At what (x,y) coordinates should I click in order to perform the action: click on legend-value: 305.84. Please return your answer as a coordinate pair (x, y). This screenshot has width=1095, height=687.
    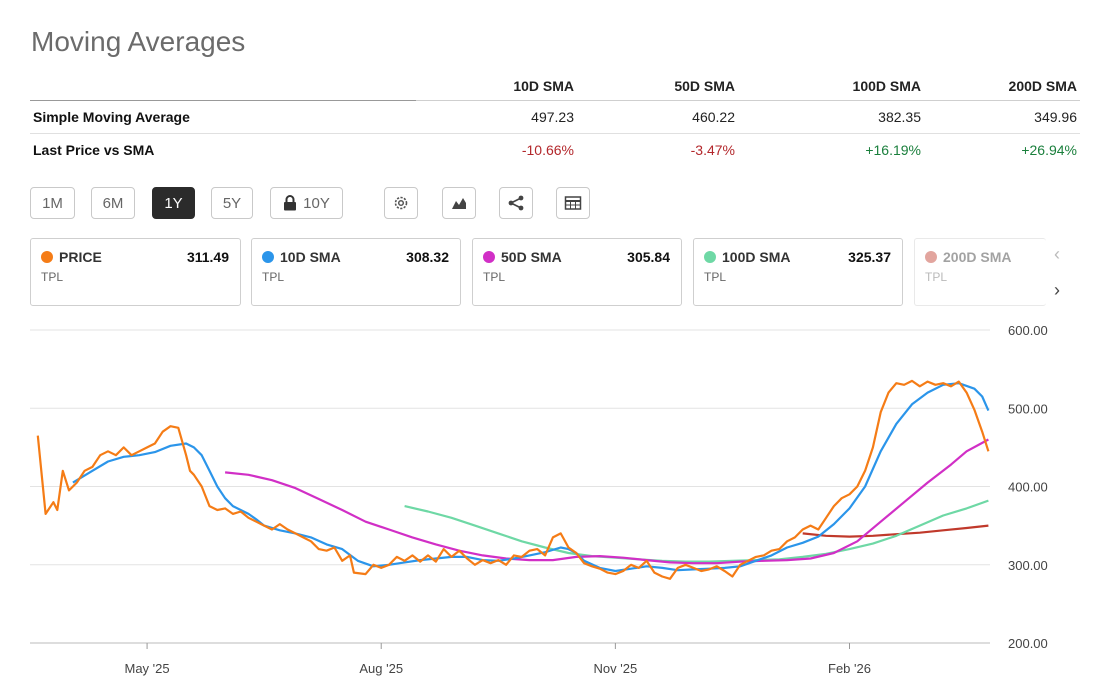
    Looking at the image, I should click on (648, 257).